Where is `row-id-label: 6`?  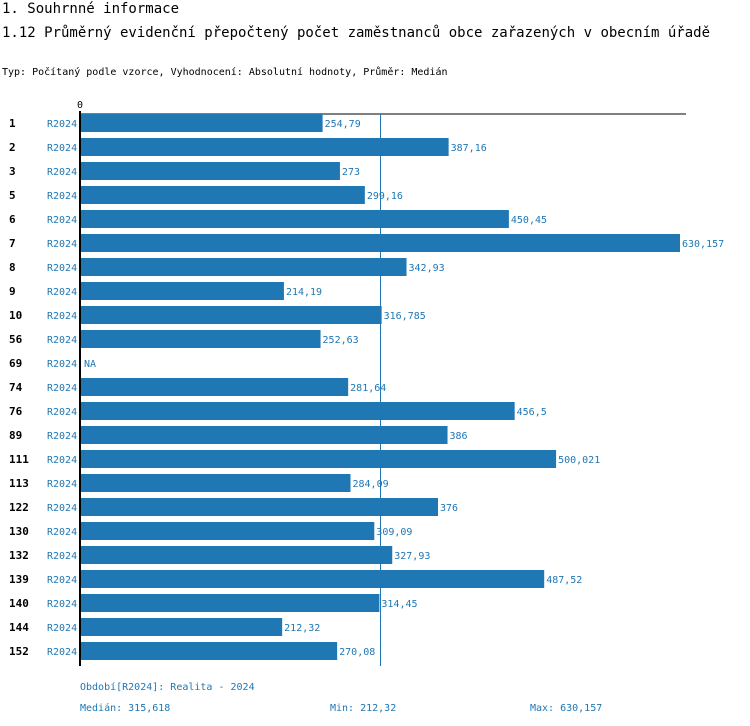 row-id-label: 6 is located at coordinates (12, 219).